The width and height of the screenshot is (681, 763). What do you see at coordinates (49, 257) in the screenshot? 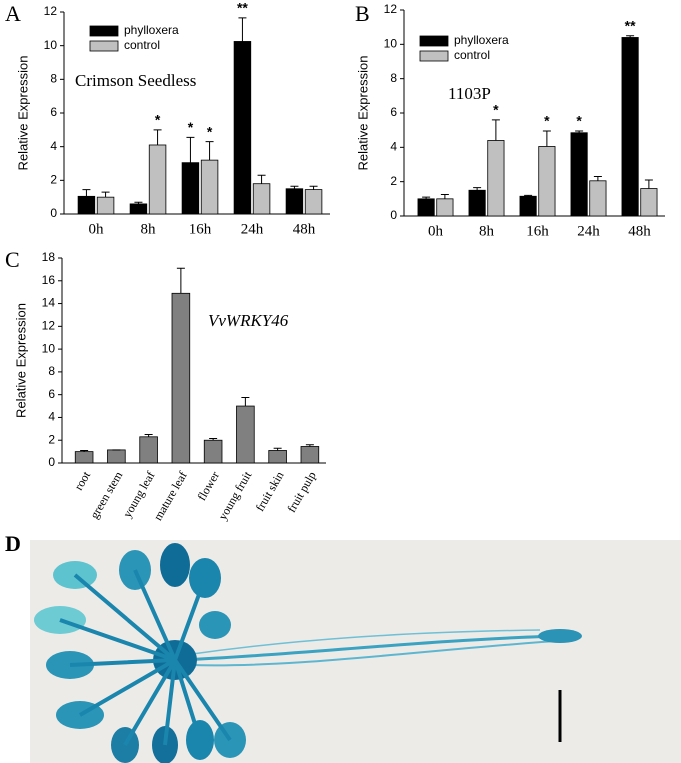
I see `y-tick-label: 18` at bounding box center [49, 257].